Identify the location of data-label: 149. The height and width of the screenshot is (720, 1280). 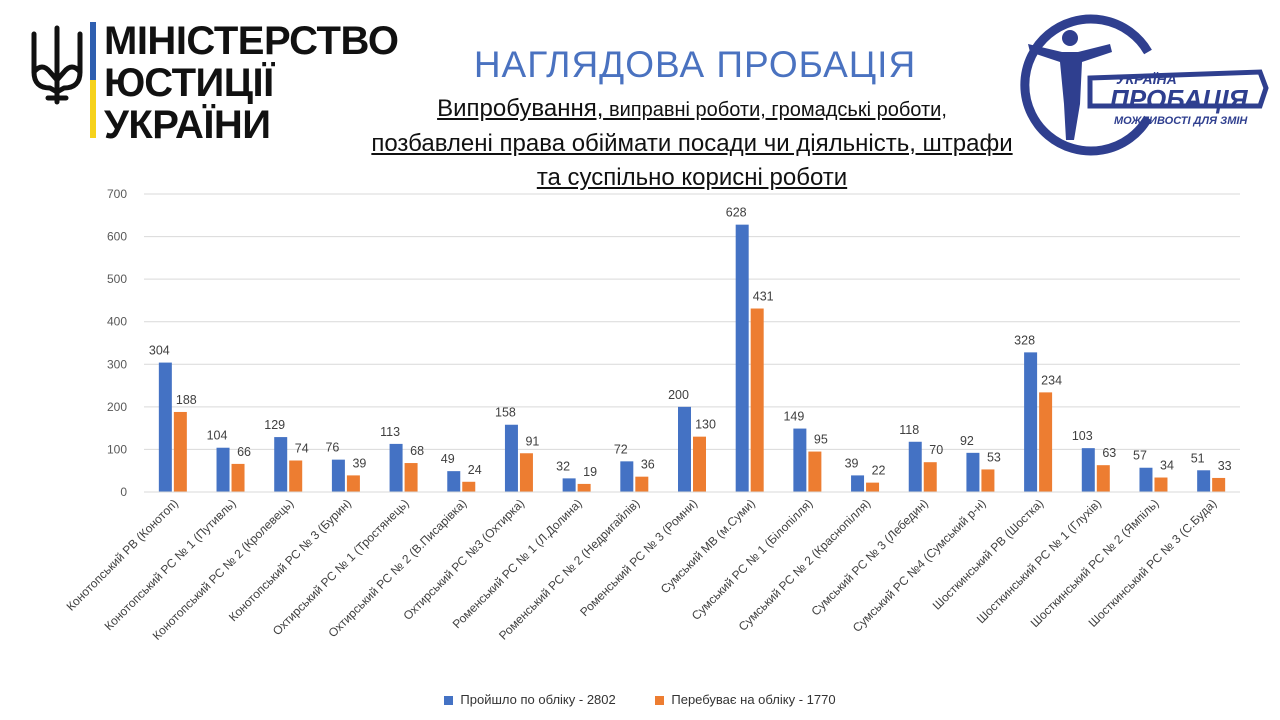
(793, 417).